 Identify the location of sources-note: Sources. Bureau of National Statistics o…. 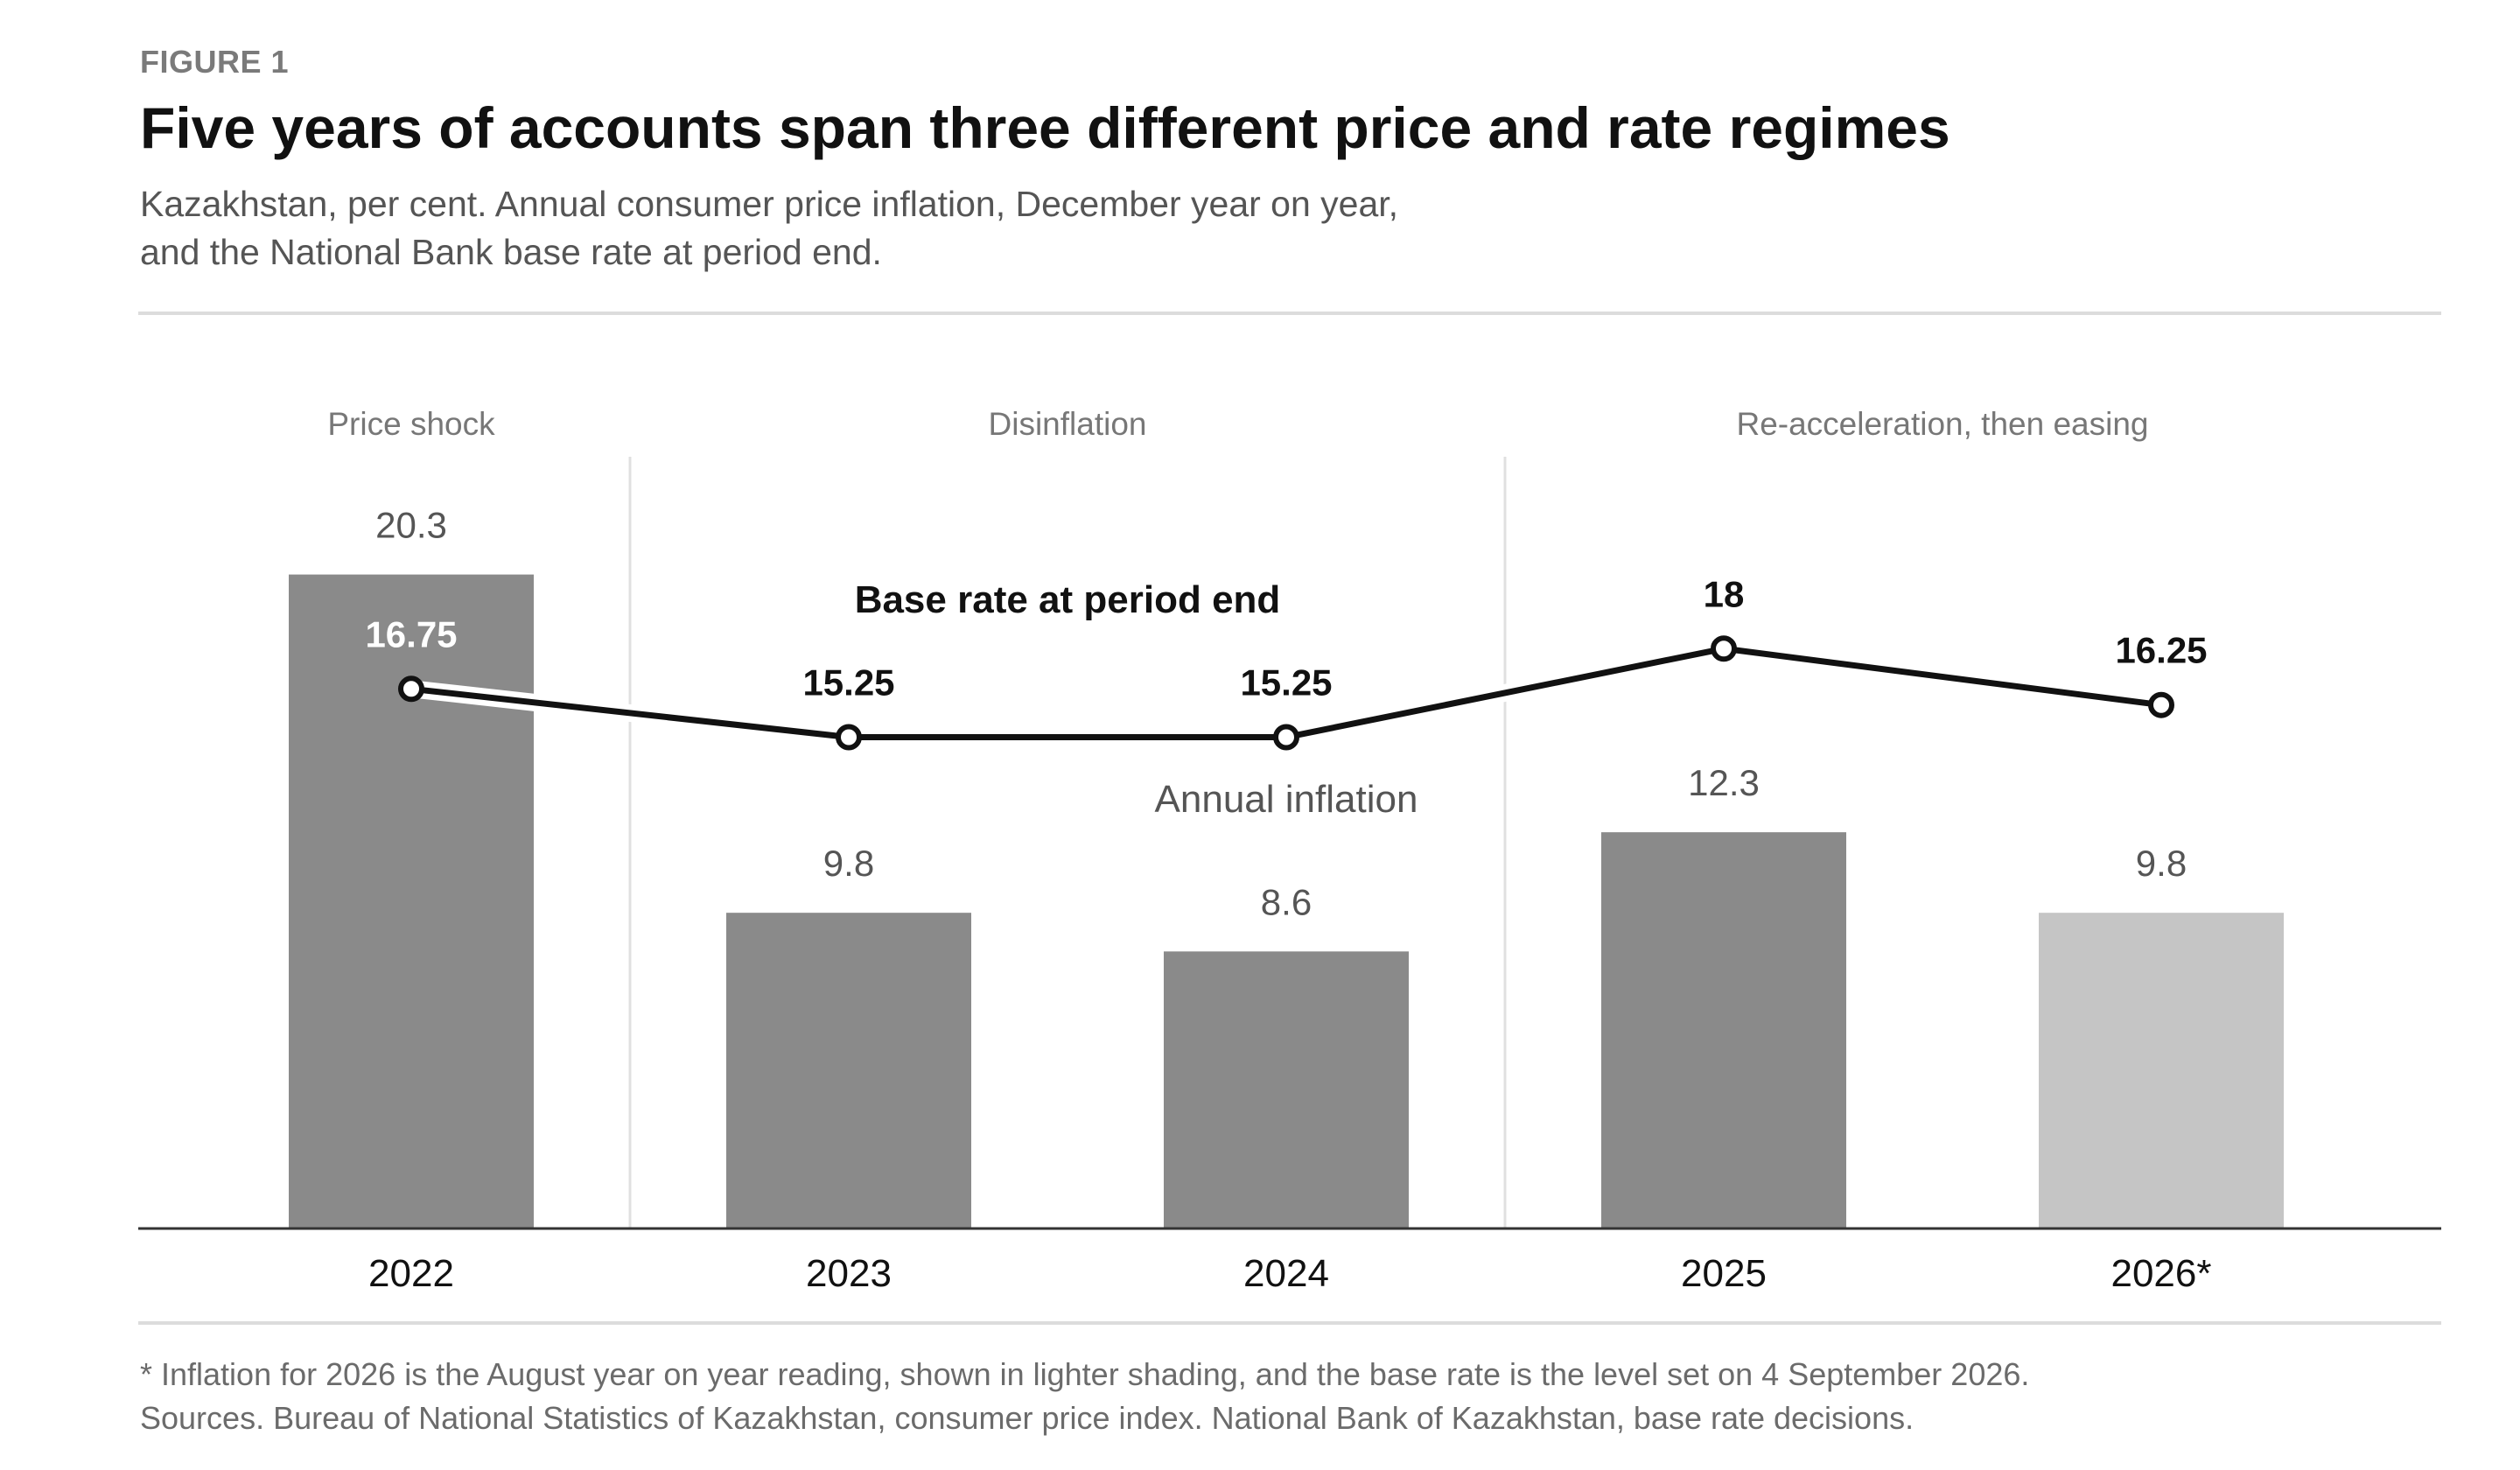
(1027, 1418).